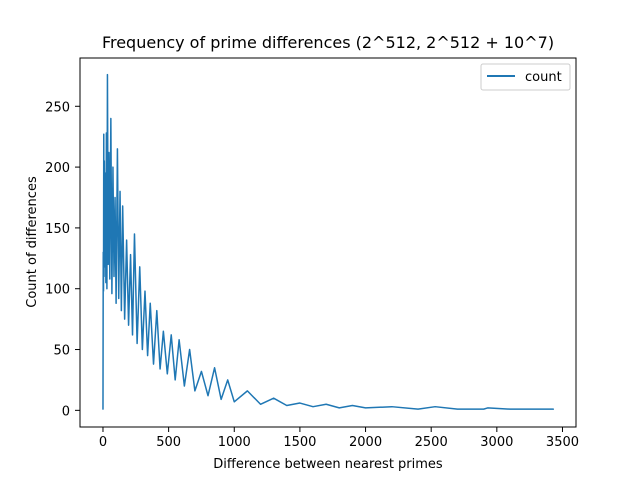 This screenshot has width=640, height=480. What do you see at coordinates (66, 411) in the screenshot?
I see `y-tick-label: 0` at bounding box center [66, 411].